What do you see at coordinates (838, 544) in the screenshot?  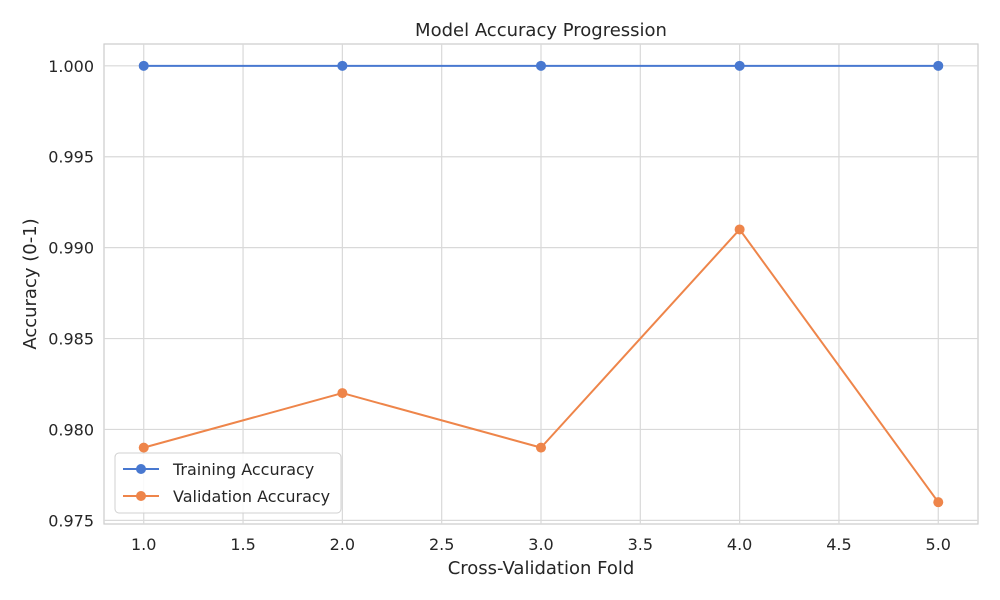 I see `x-tick-label: 4.5` at bounding box center [838, 544].